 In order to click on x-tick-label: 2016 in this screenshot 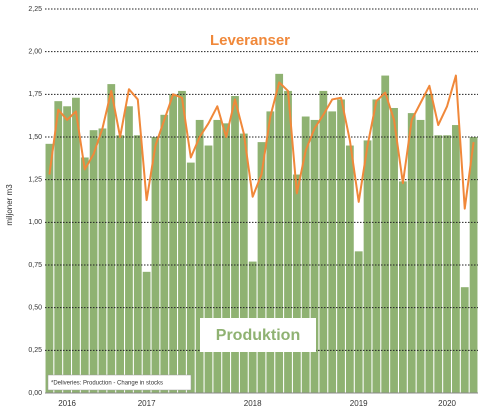, I will do `click(67, 403)`.